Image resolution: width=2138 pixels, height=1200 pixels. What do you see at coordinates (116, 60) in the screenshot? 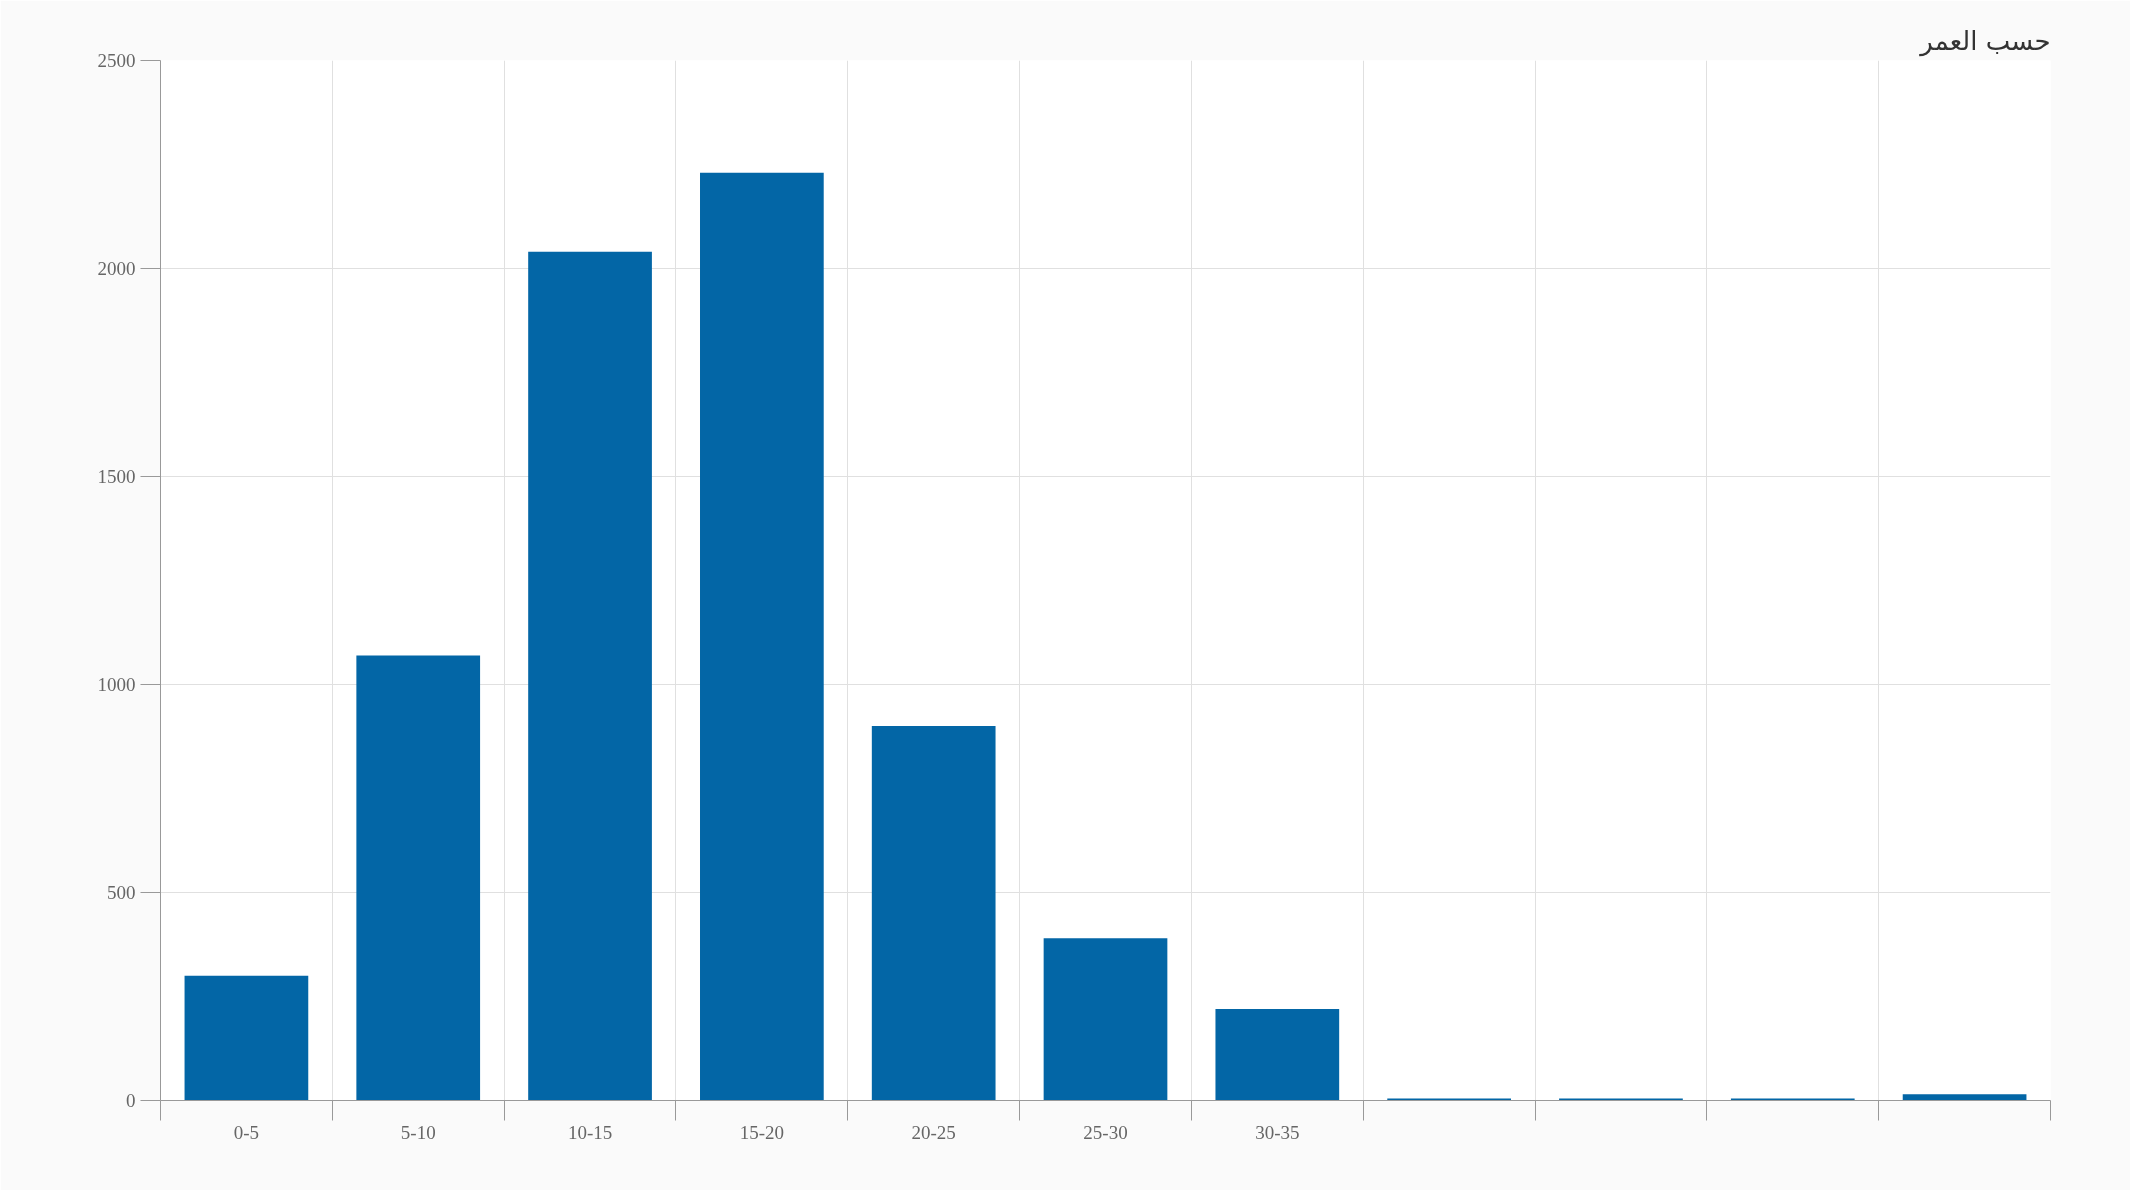
I see `y-tick-label: 2500` at bounding box center [116, 60].